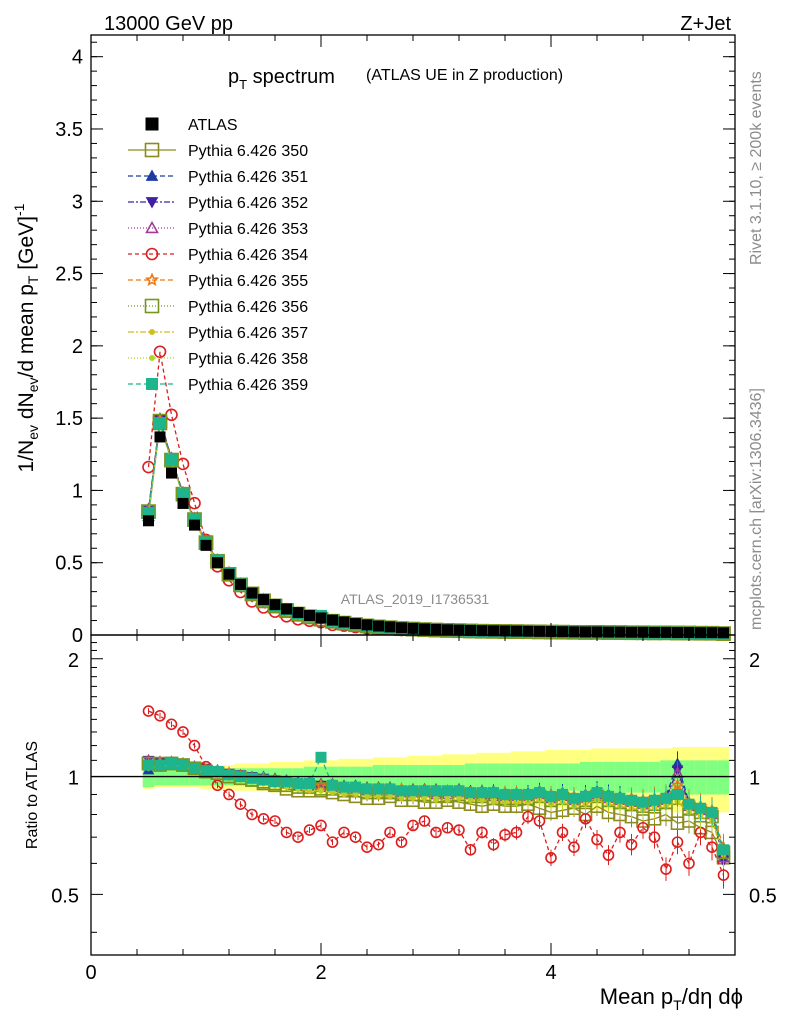 Image resolution: width=786 pixels, height=1024 pixels. Describe the element at coordinates (77, 491) in the screenshot. I see `y-tick-label-2: 1` at that location.